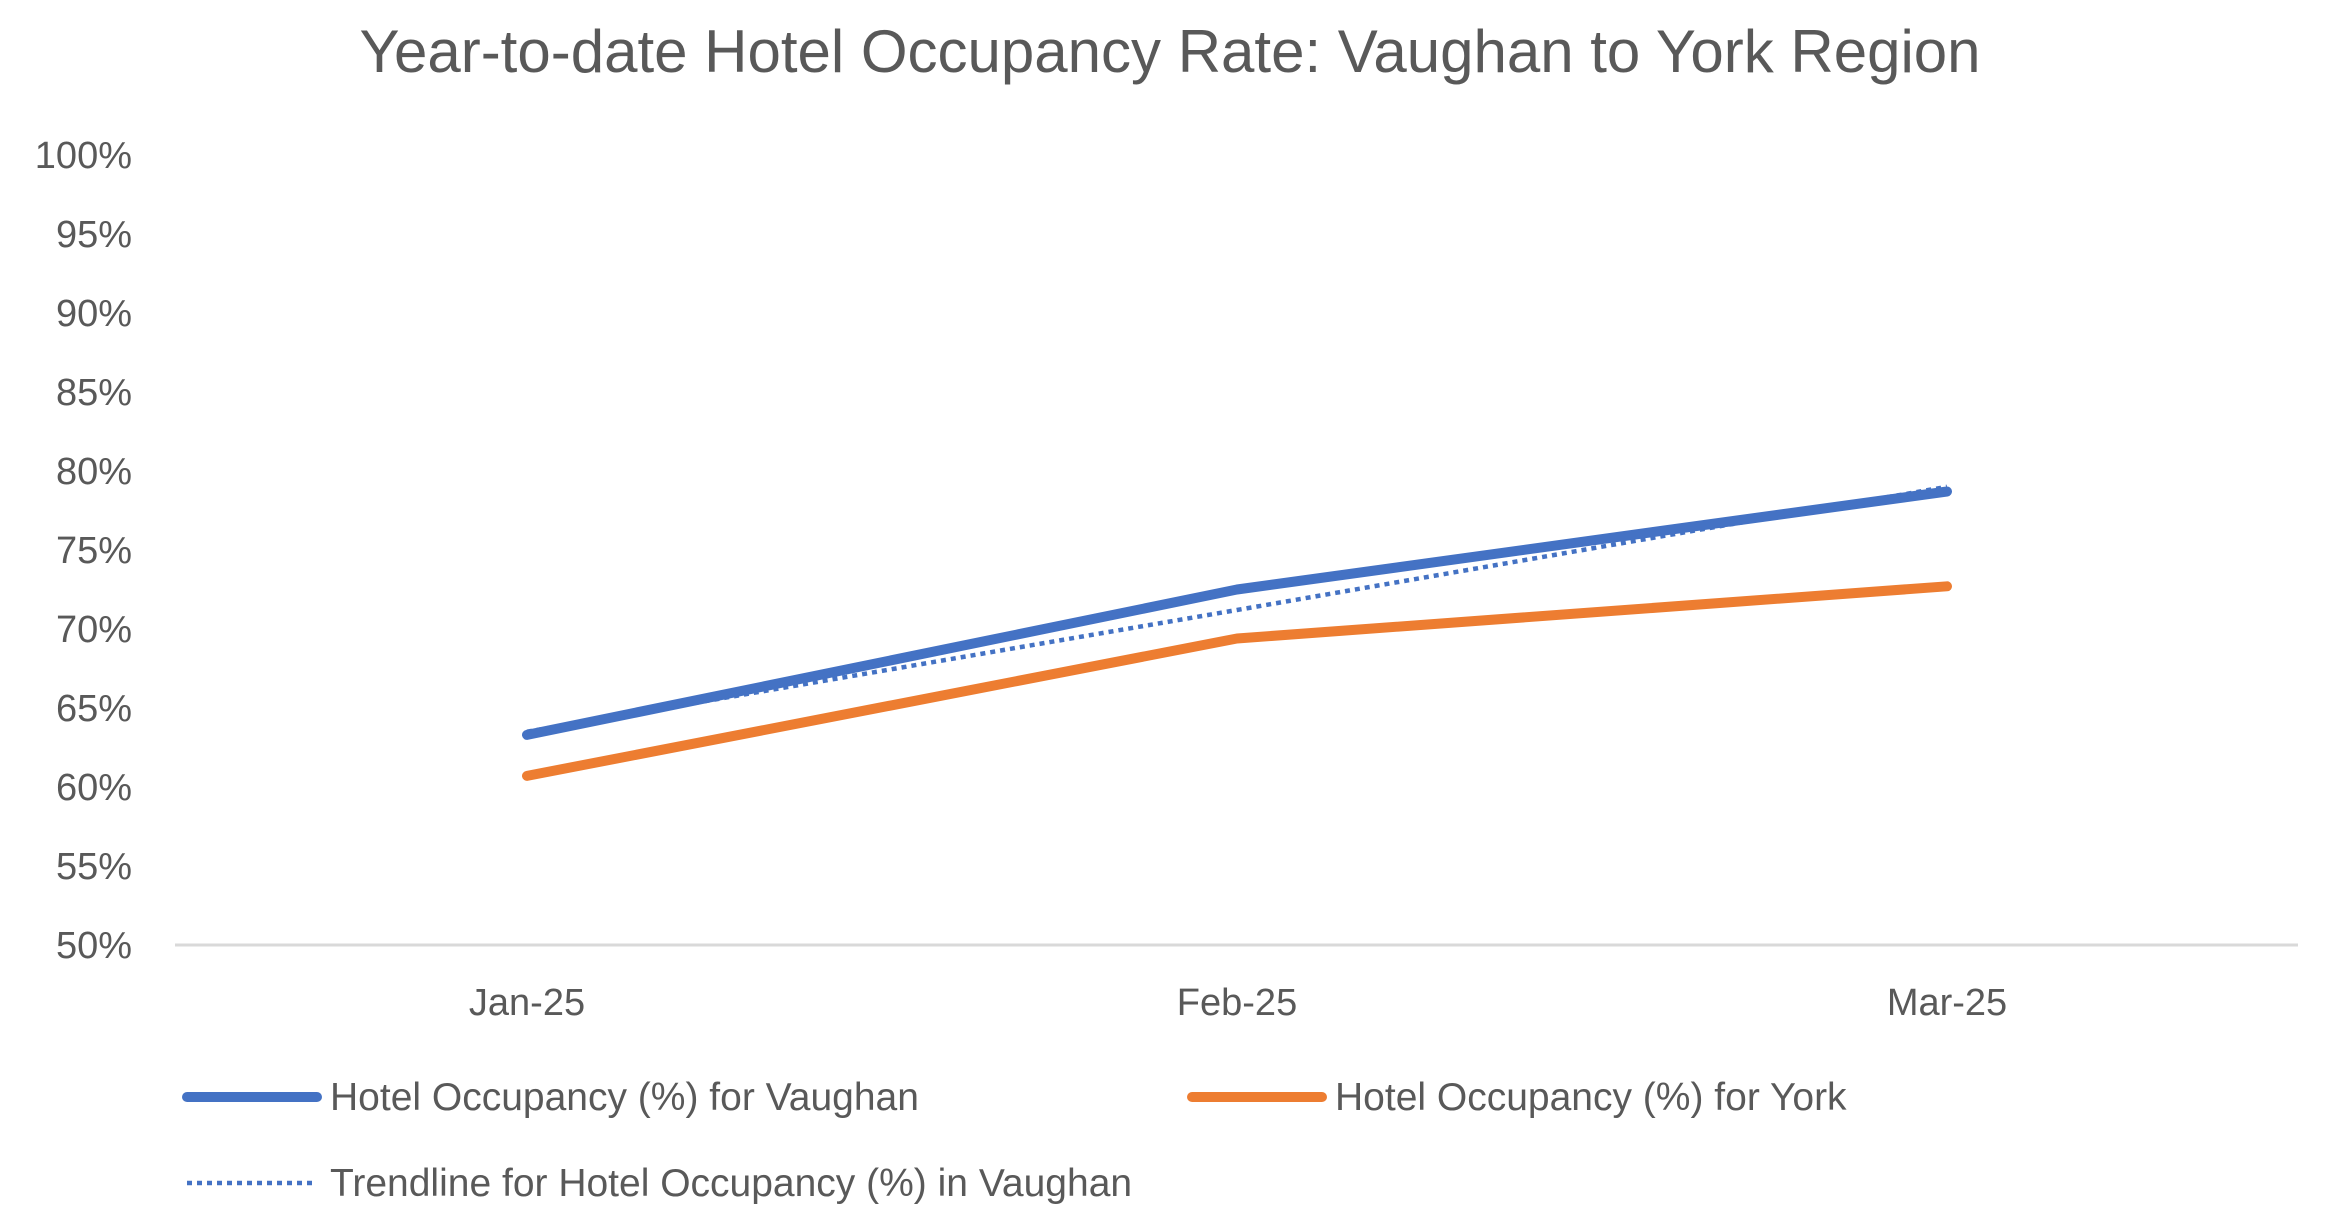  I want to click on y-tick-label: 85%, so click(94, 393).